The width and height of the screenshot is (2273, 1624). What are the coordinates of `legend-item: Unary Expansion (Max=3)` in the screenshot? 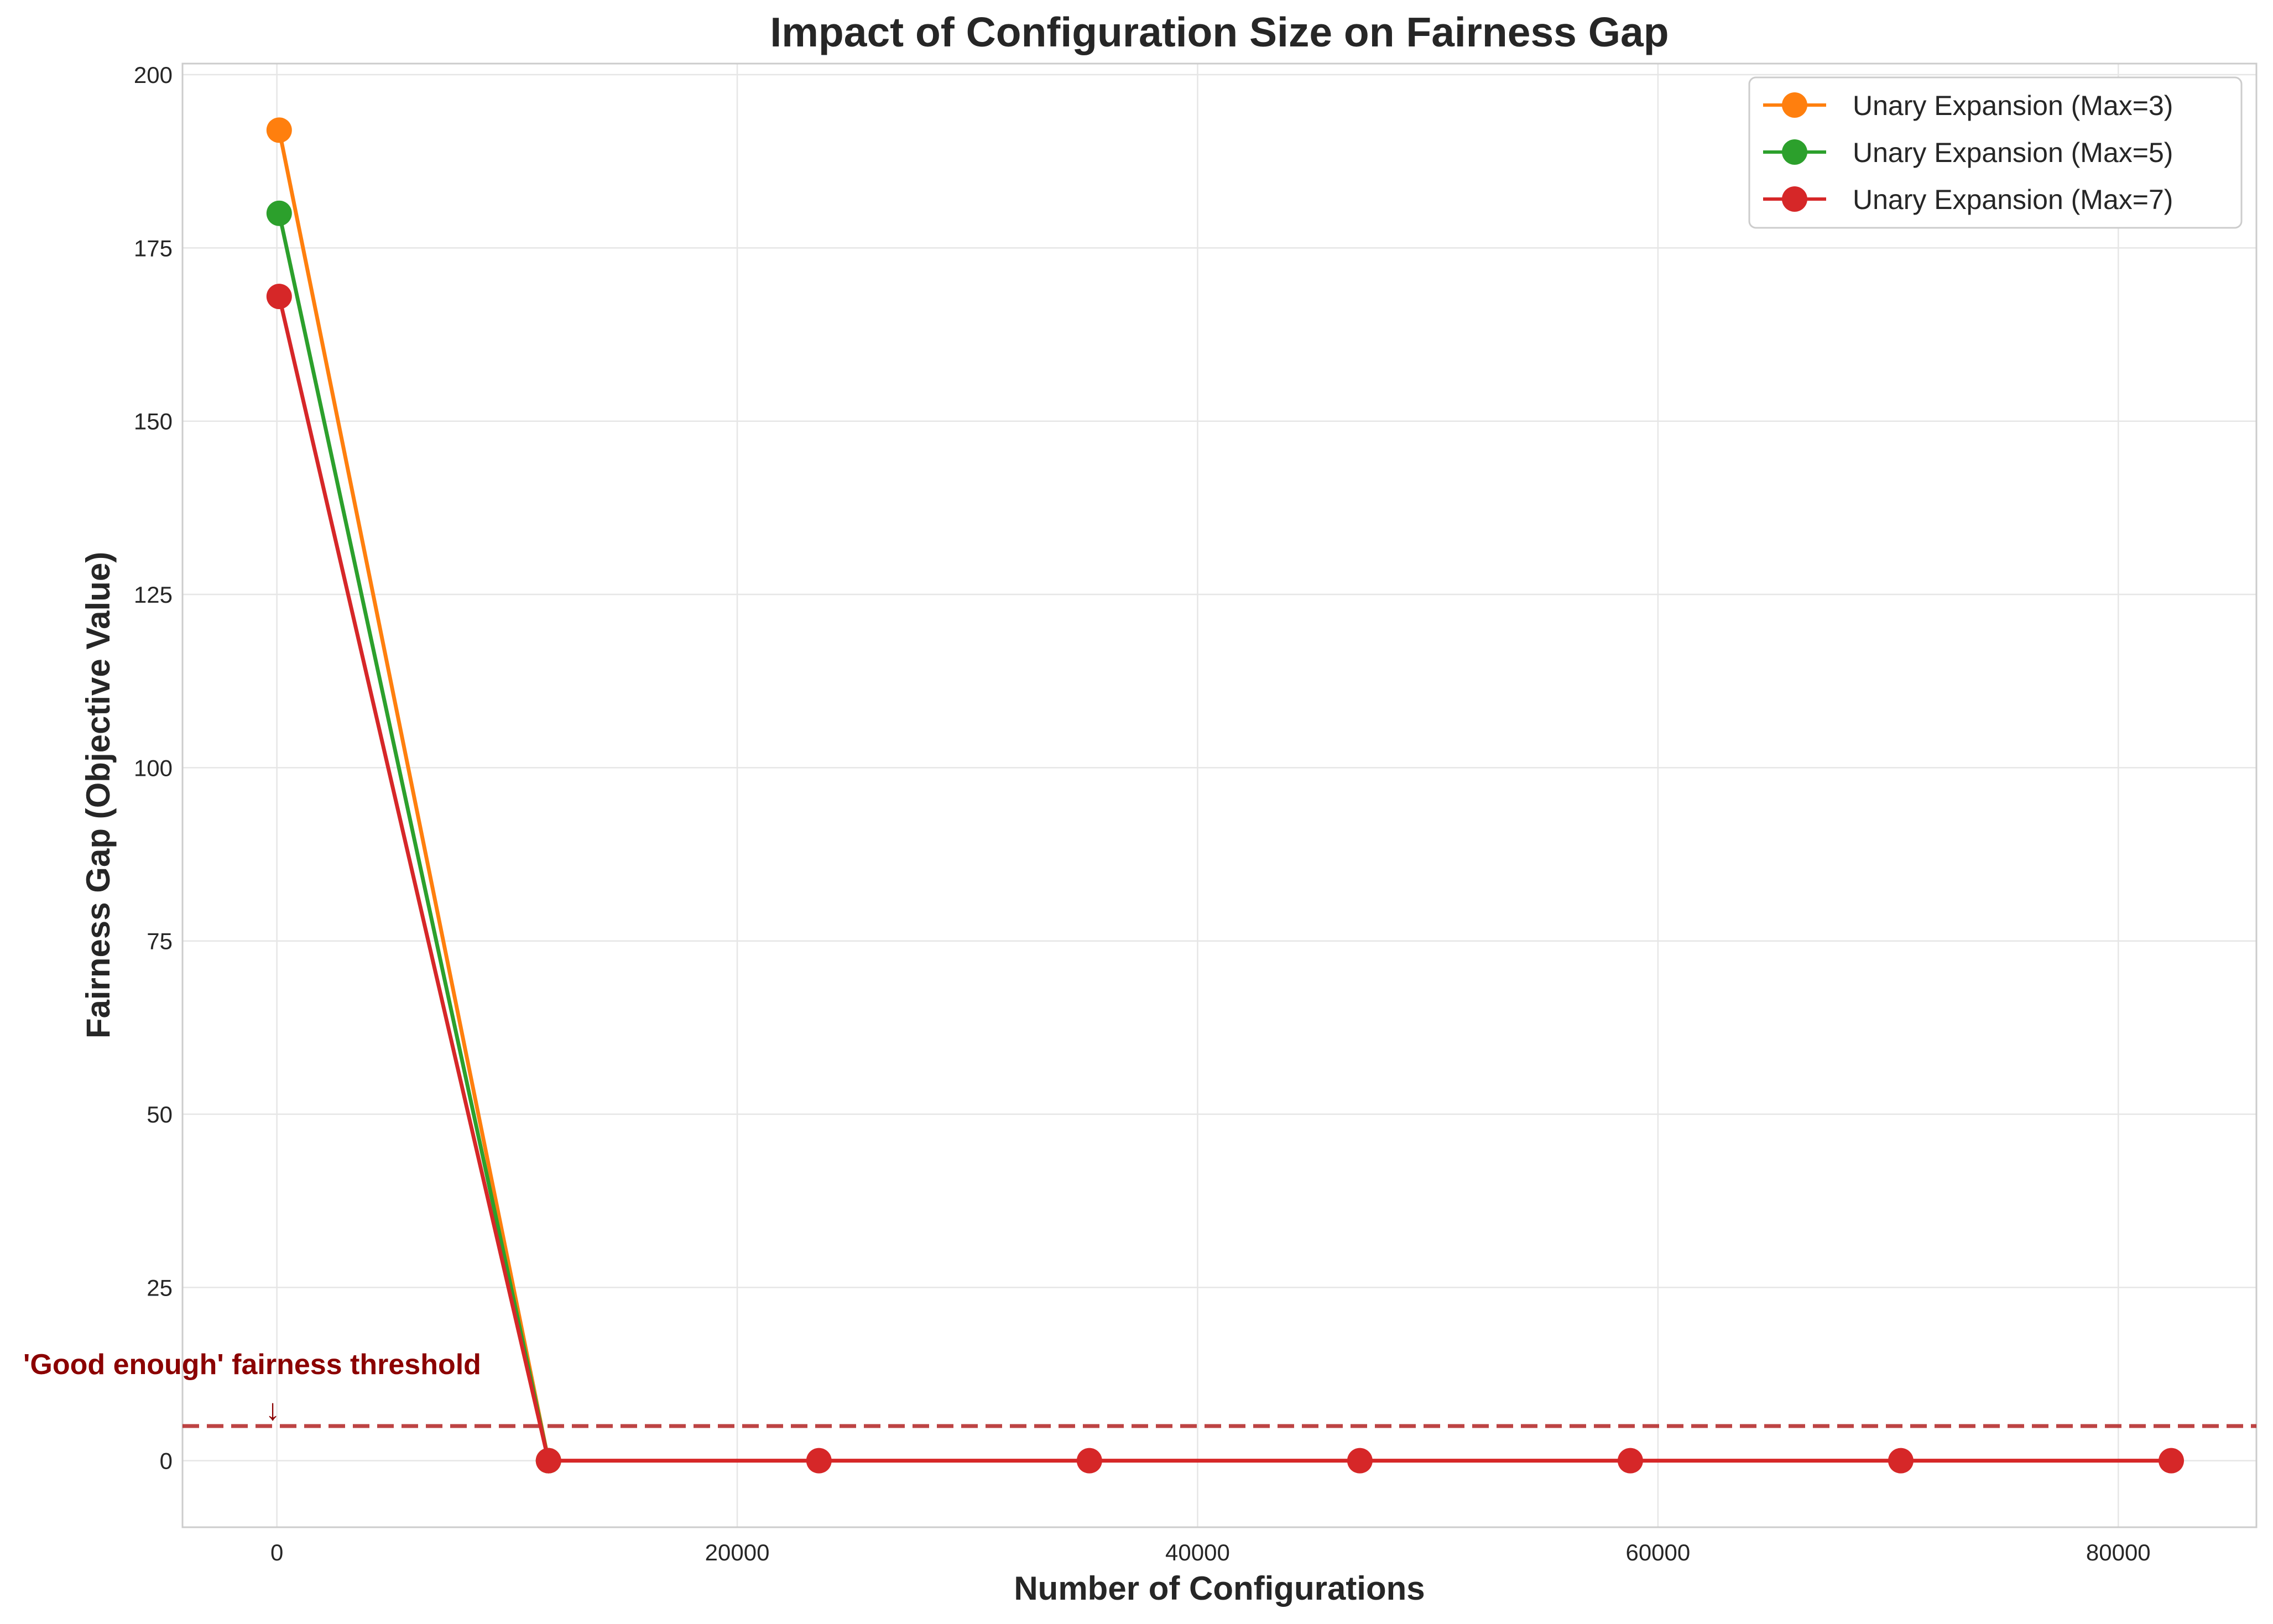 It's located at (1968, 105).